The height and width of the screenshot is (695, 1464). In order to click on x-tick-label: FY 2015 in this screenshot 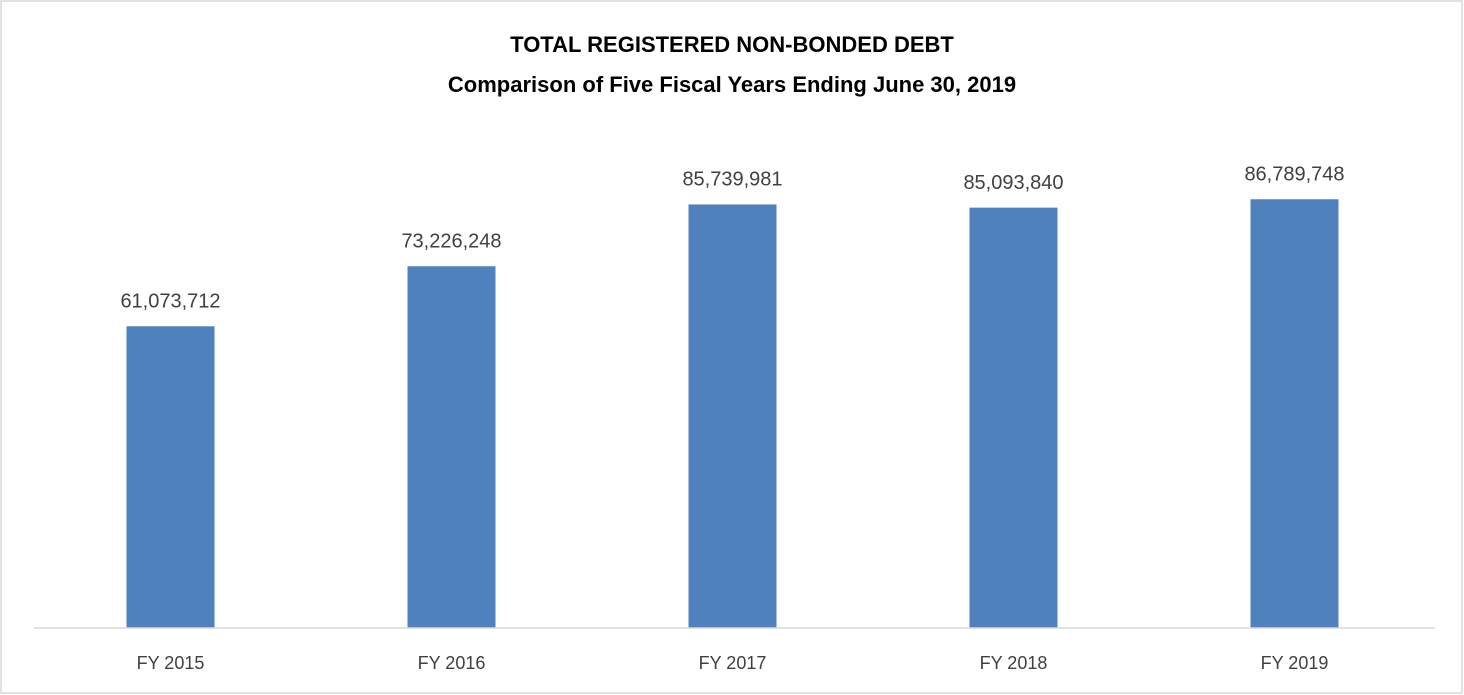, I will do `click(171, 663)`.